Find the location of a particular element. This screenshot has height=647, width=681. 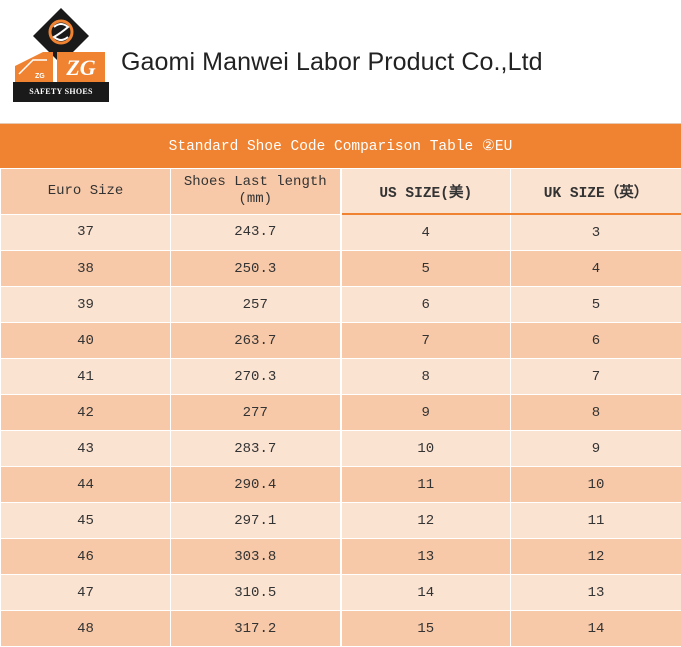

euro-size-cell: 47 is located at coordinates (86, 593).